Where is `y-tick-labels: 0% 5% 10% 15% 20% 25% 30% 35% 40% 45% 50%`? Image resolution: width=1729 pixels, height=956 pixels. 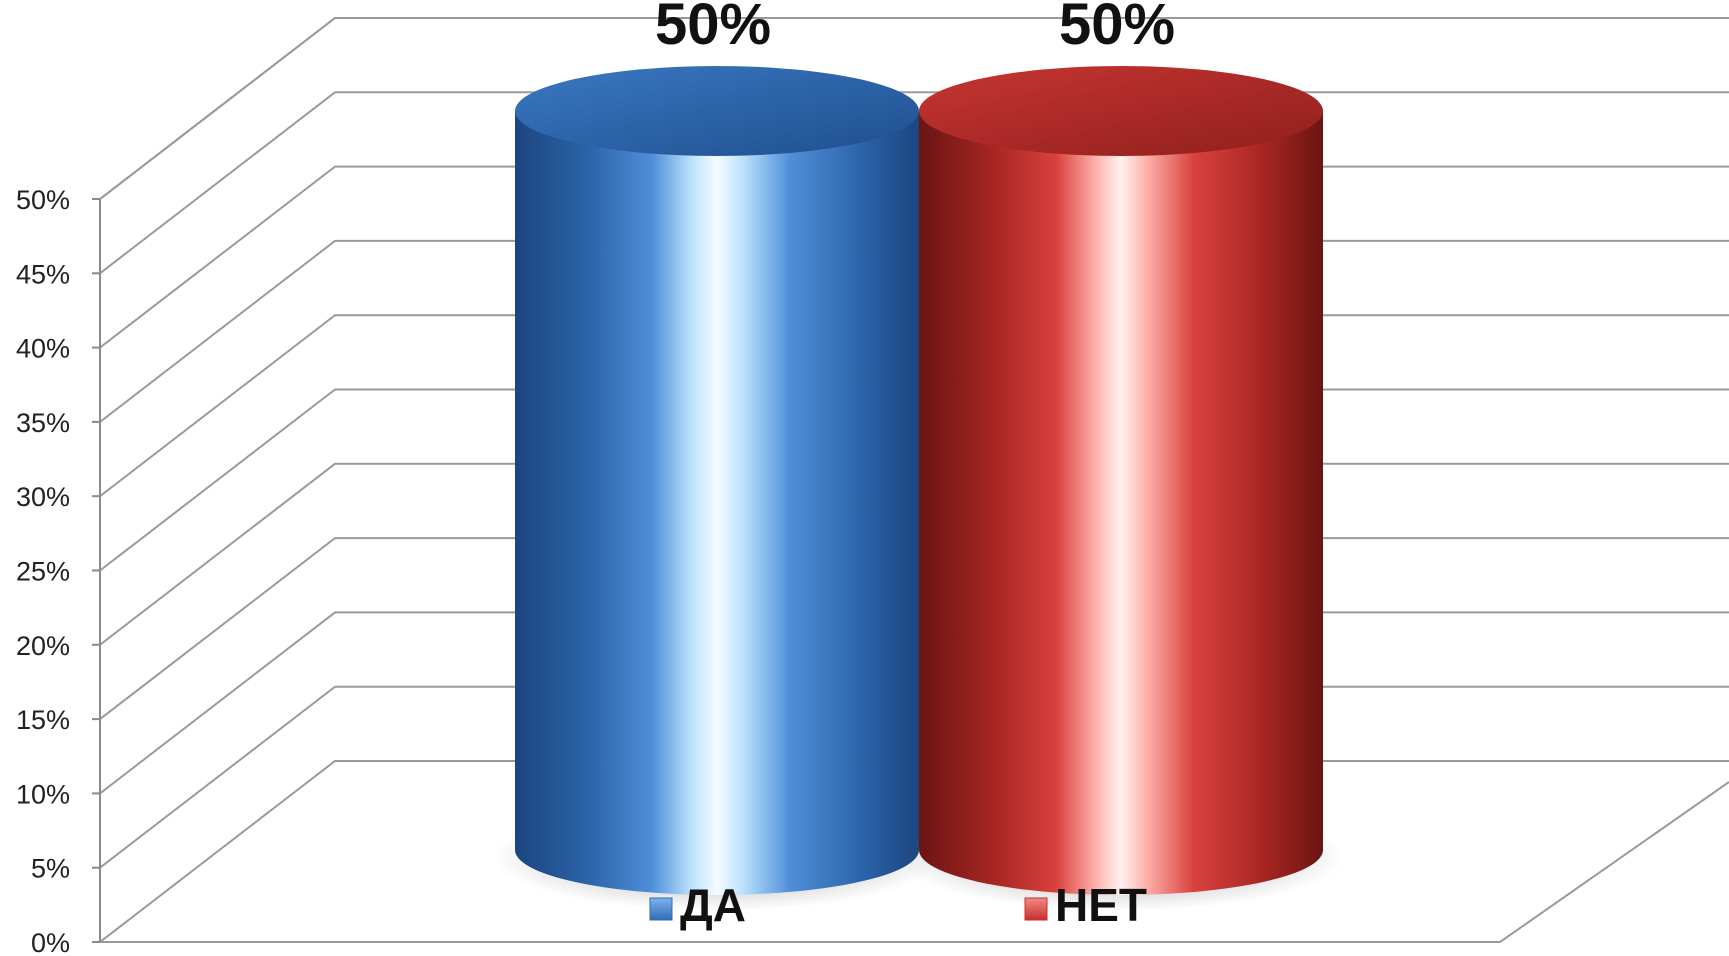 y-tick-labels: 0% 5% 10% 15% 20% 25% 30% 35% 40% 45% 50% is located at coordinates (43, 570).